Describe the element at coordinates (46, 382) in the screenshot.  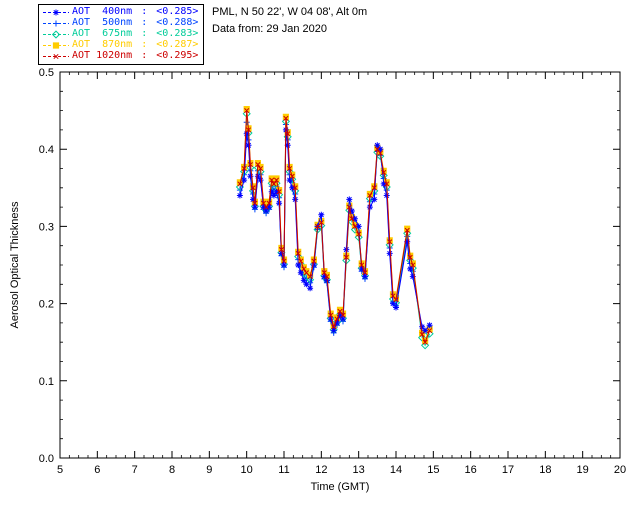
I see `y-tick-label: 0.1` at that location.